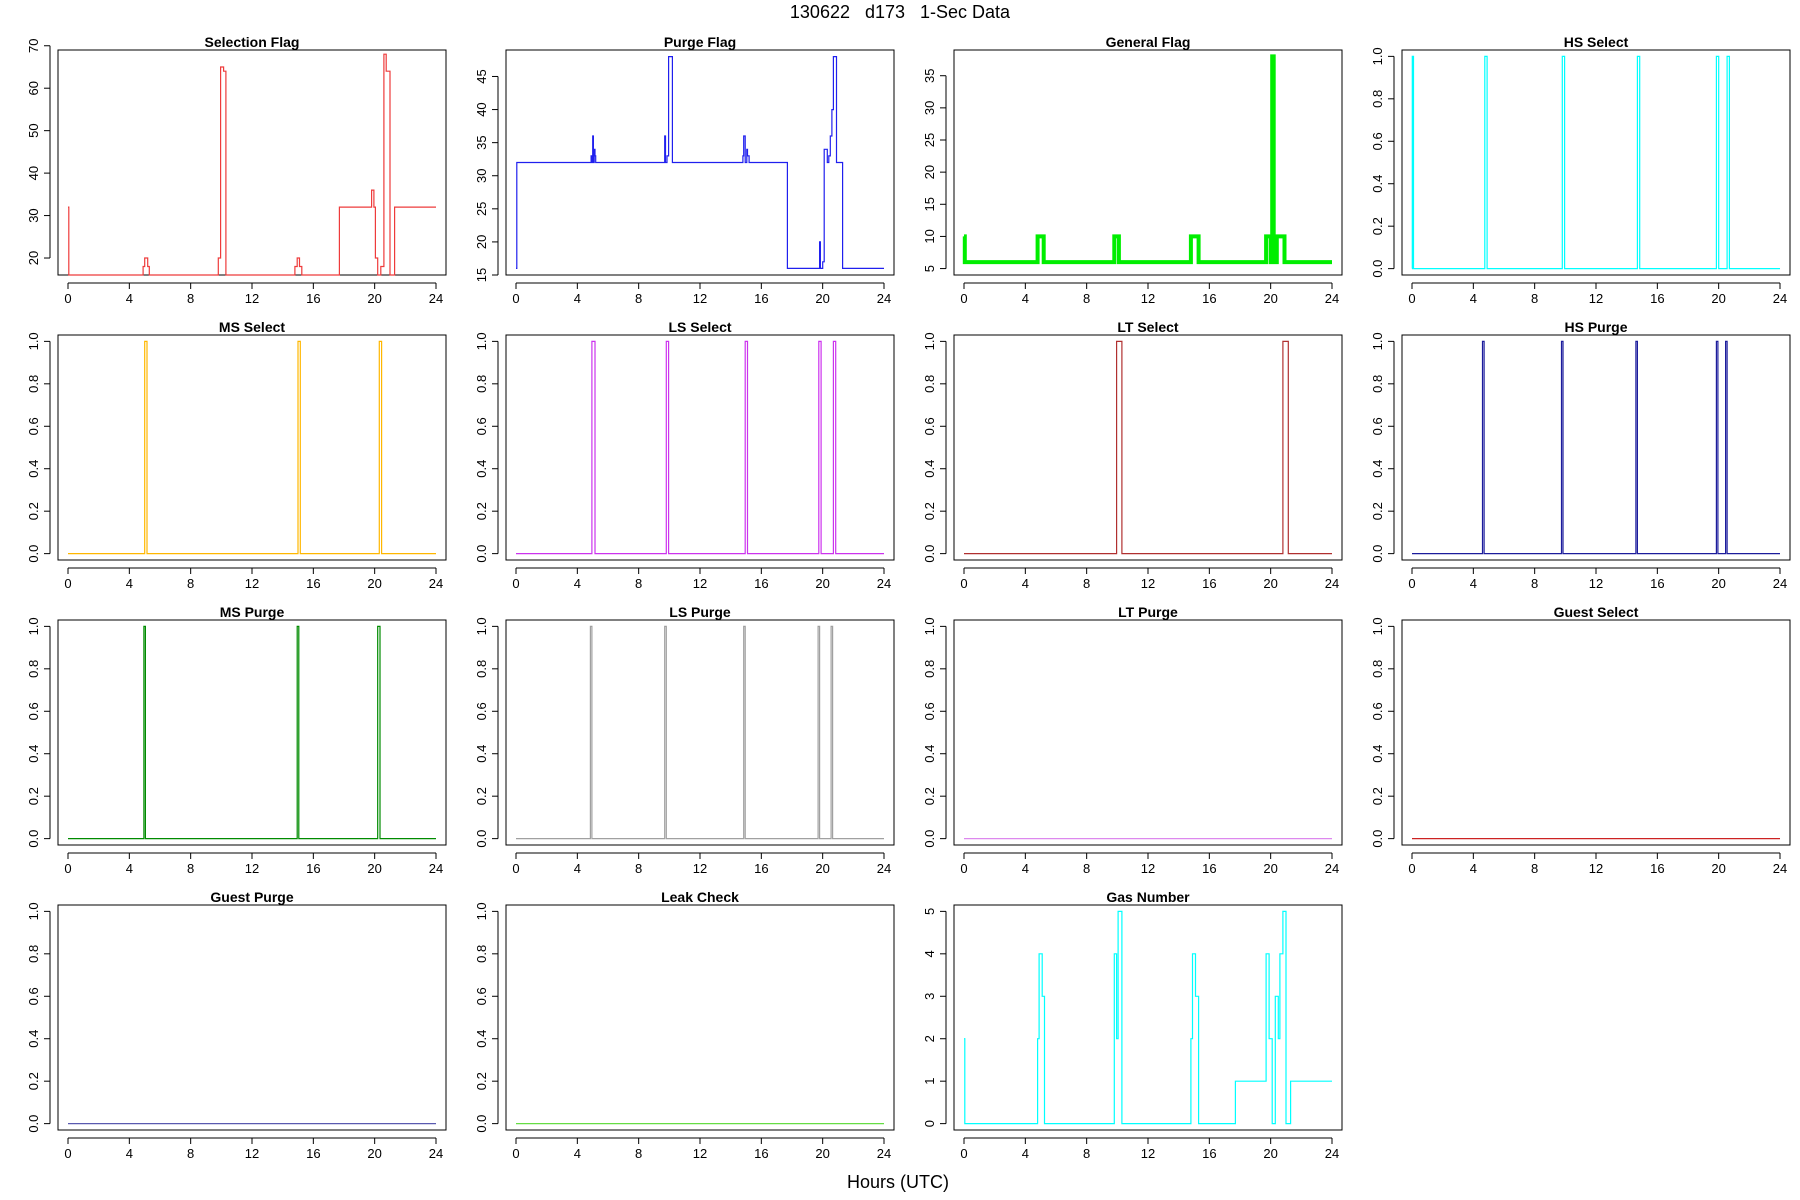 This screenshot has height=1200, width=1800. What do you see at coordinates (929, 236) in the screenshot?
I see `y-tick-label: 10` at bounding box center [929, 236].